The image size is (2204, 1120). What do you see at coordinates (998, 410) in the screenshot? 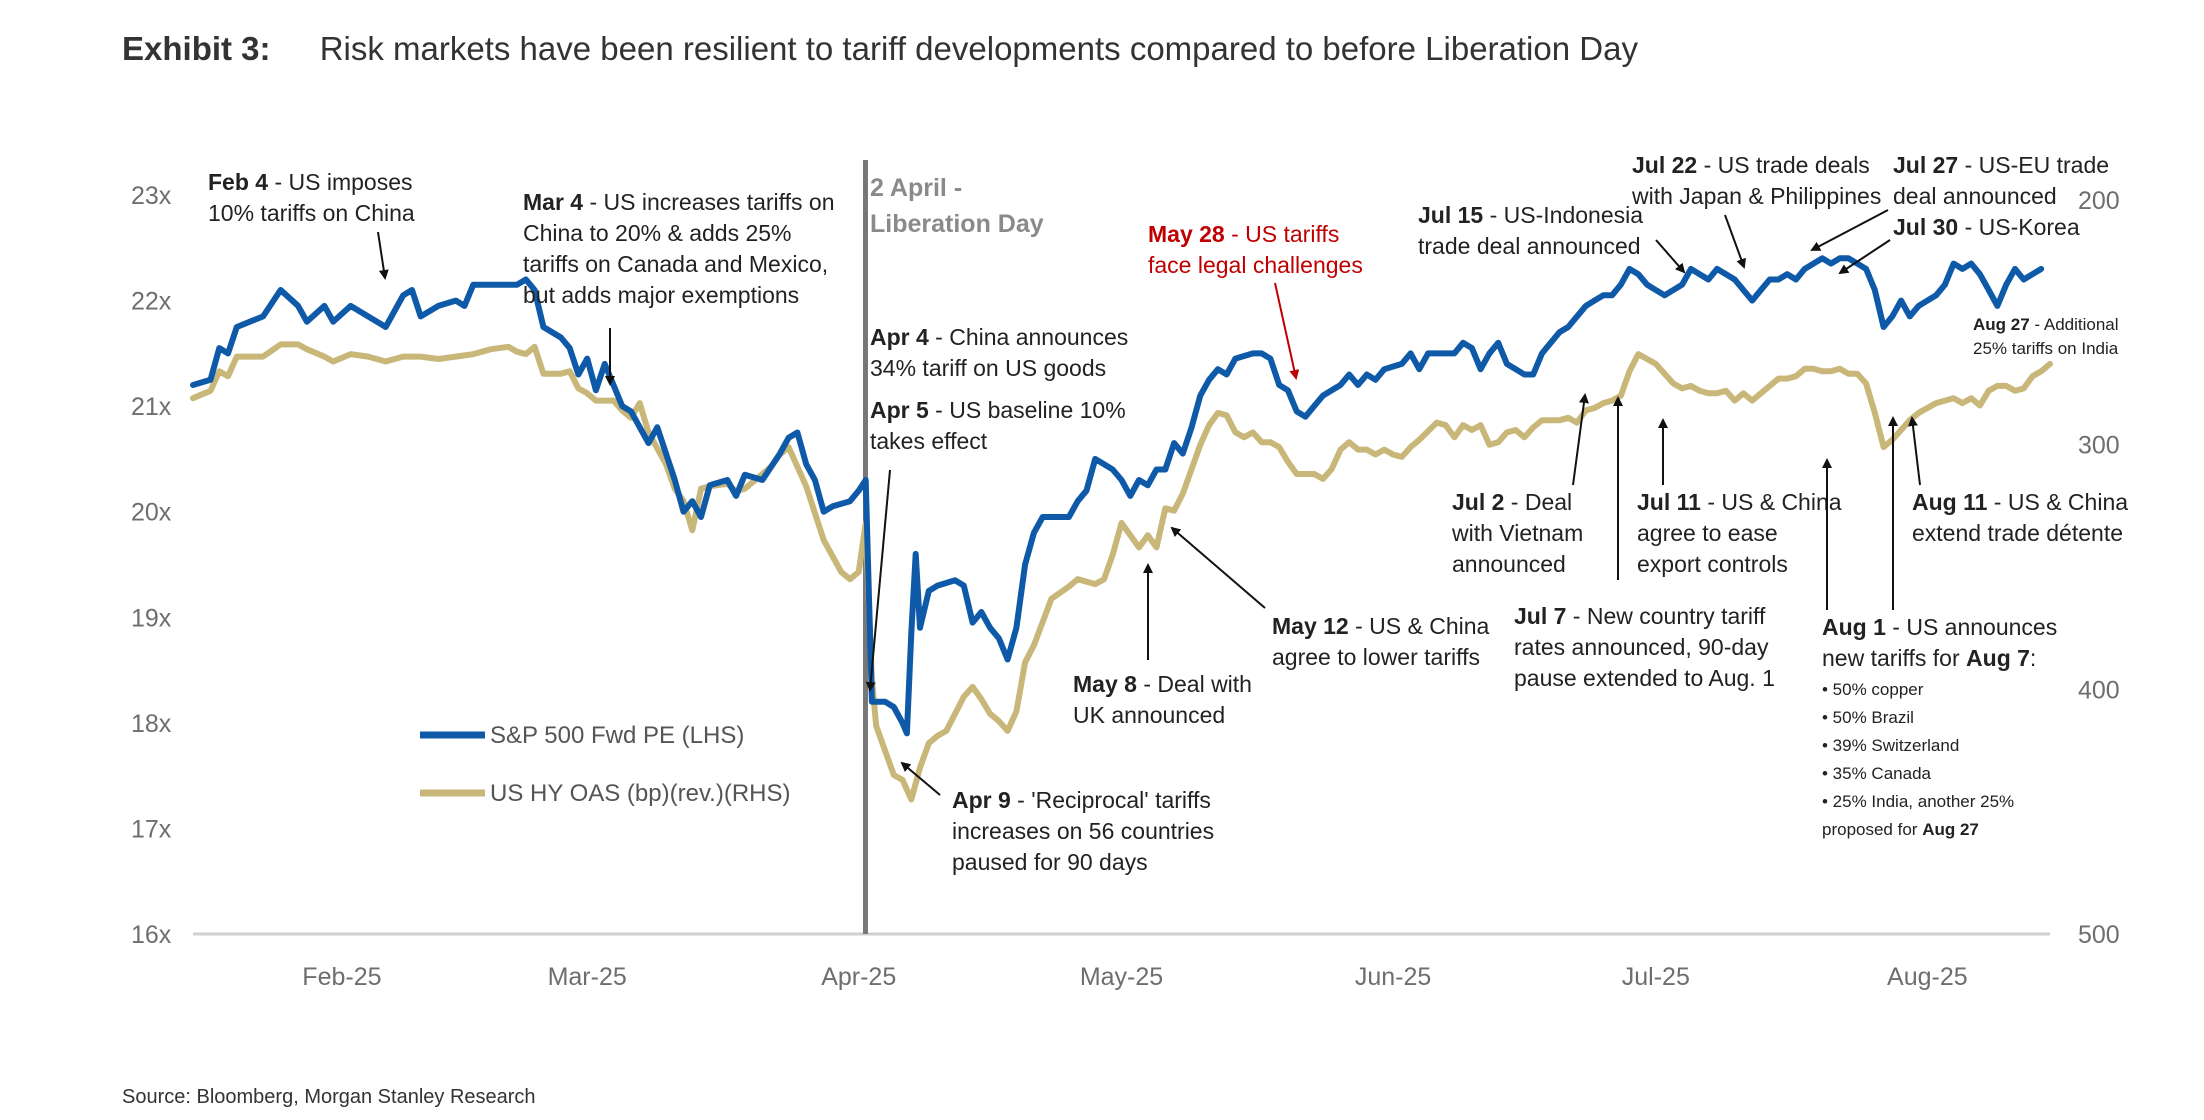
I see `svg-text: Apr 5 - US baseline 10%` at bounding box center [998, 410].